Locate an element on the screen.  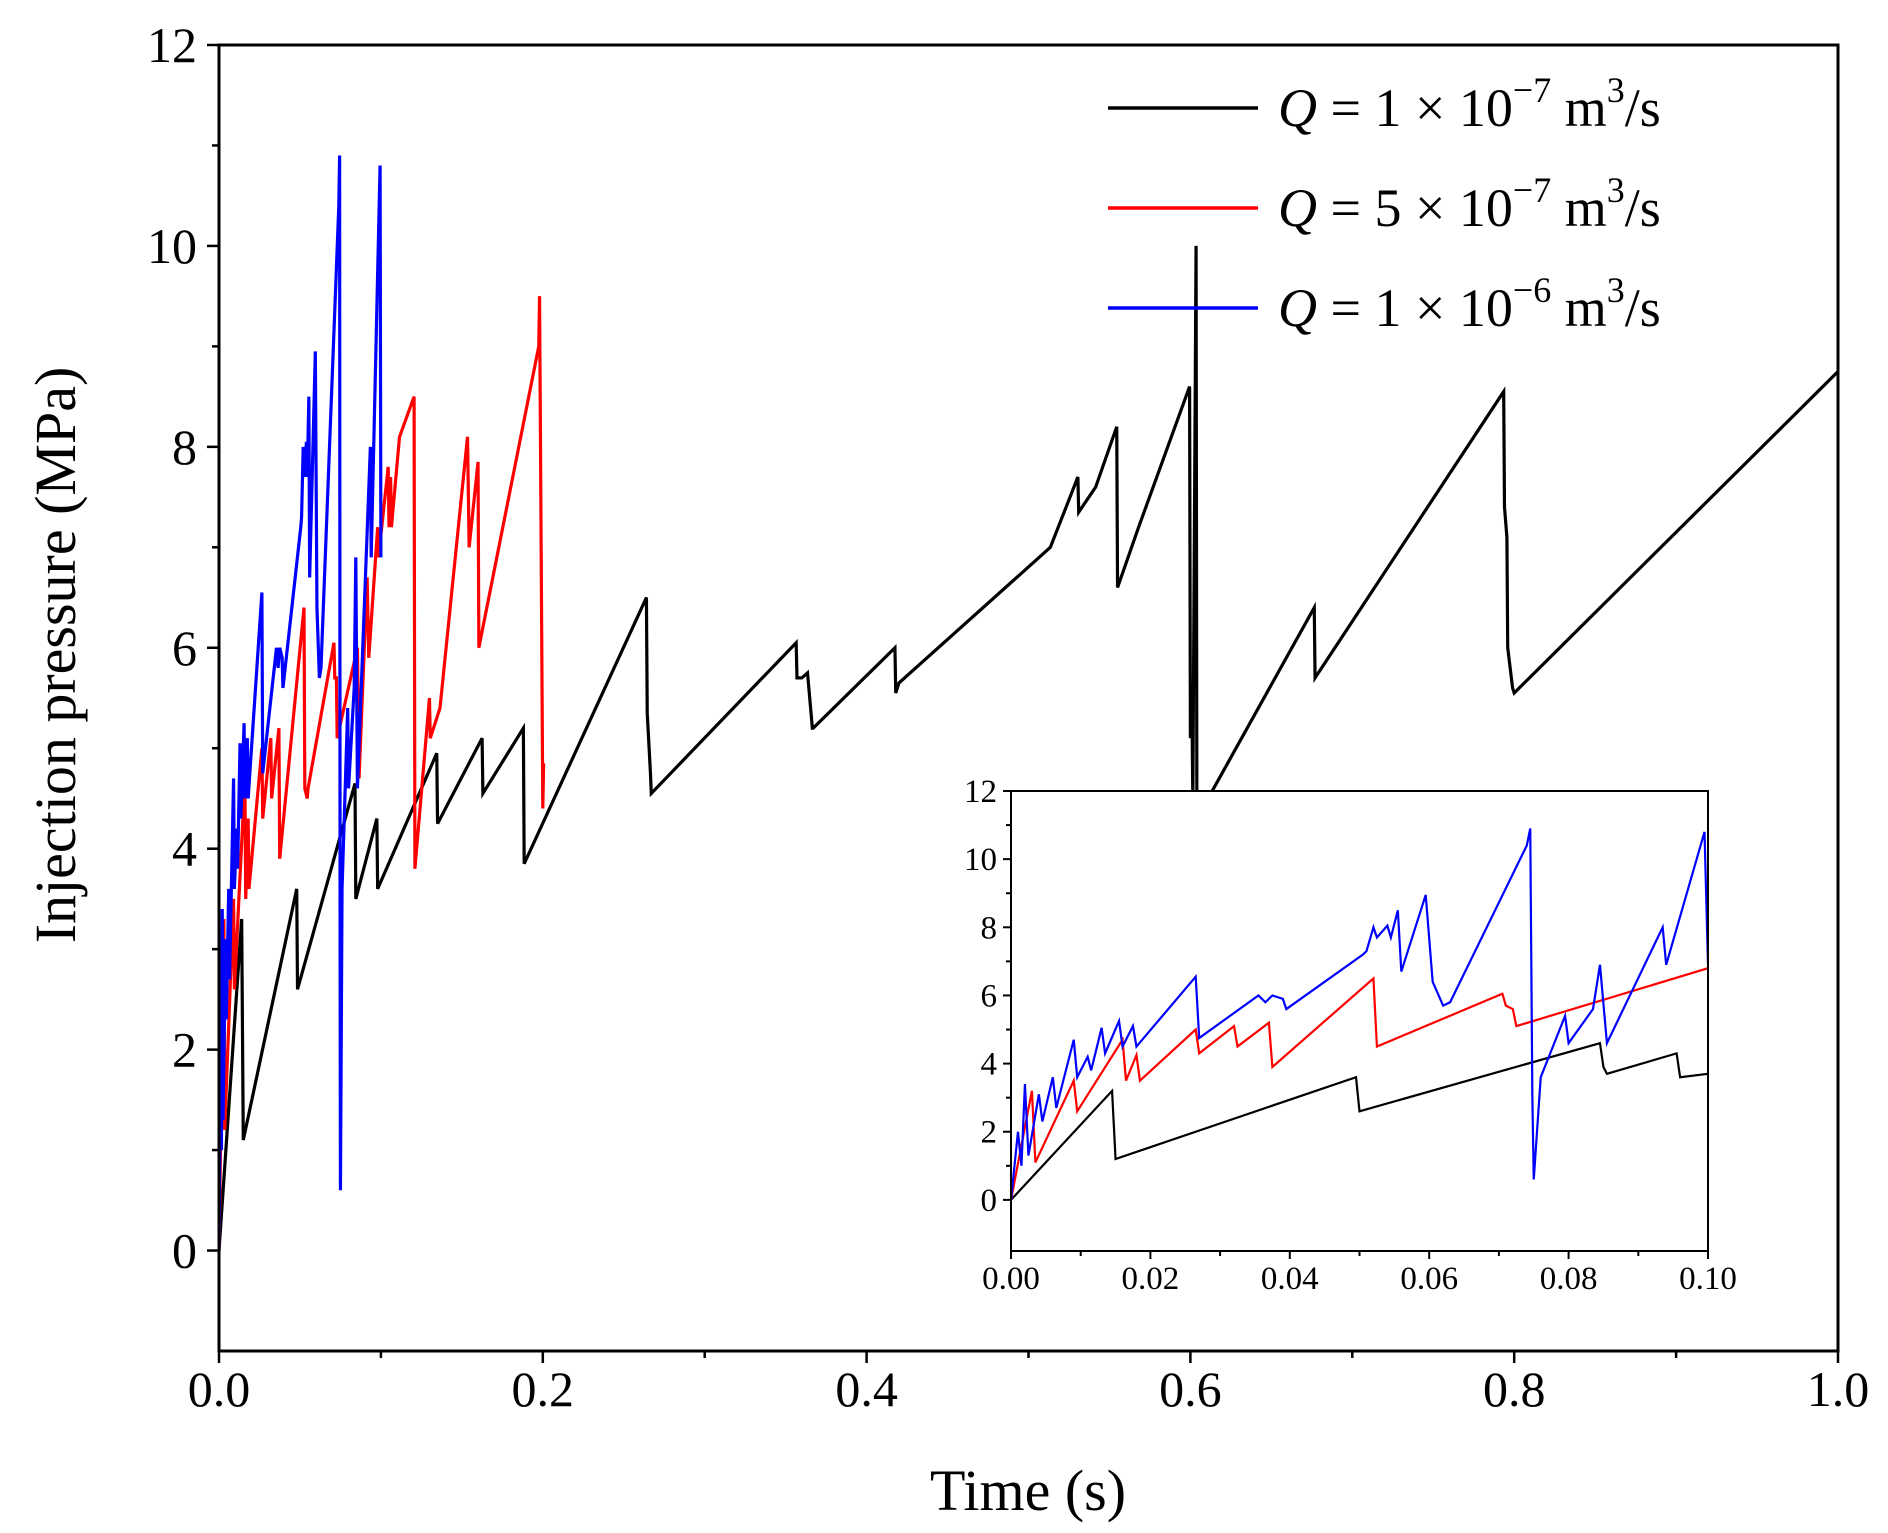
legend-label-3: Q = 1 × 10−6 m3/s is located at coordinates (1469, 304).